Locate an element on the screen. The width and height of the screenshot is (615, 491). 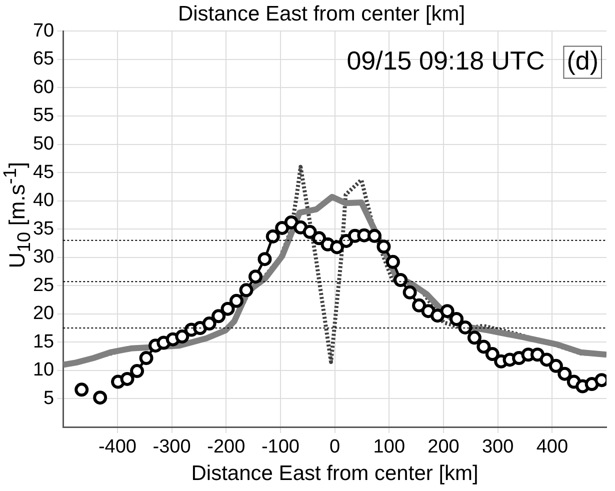
y-tick-label: 20 is located at coordinates (43, 313).